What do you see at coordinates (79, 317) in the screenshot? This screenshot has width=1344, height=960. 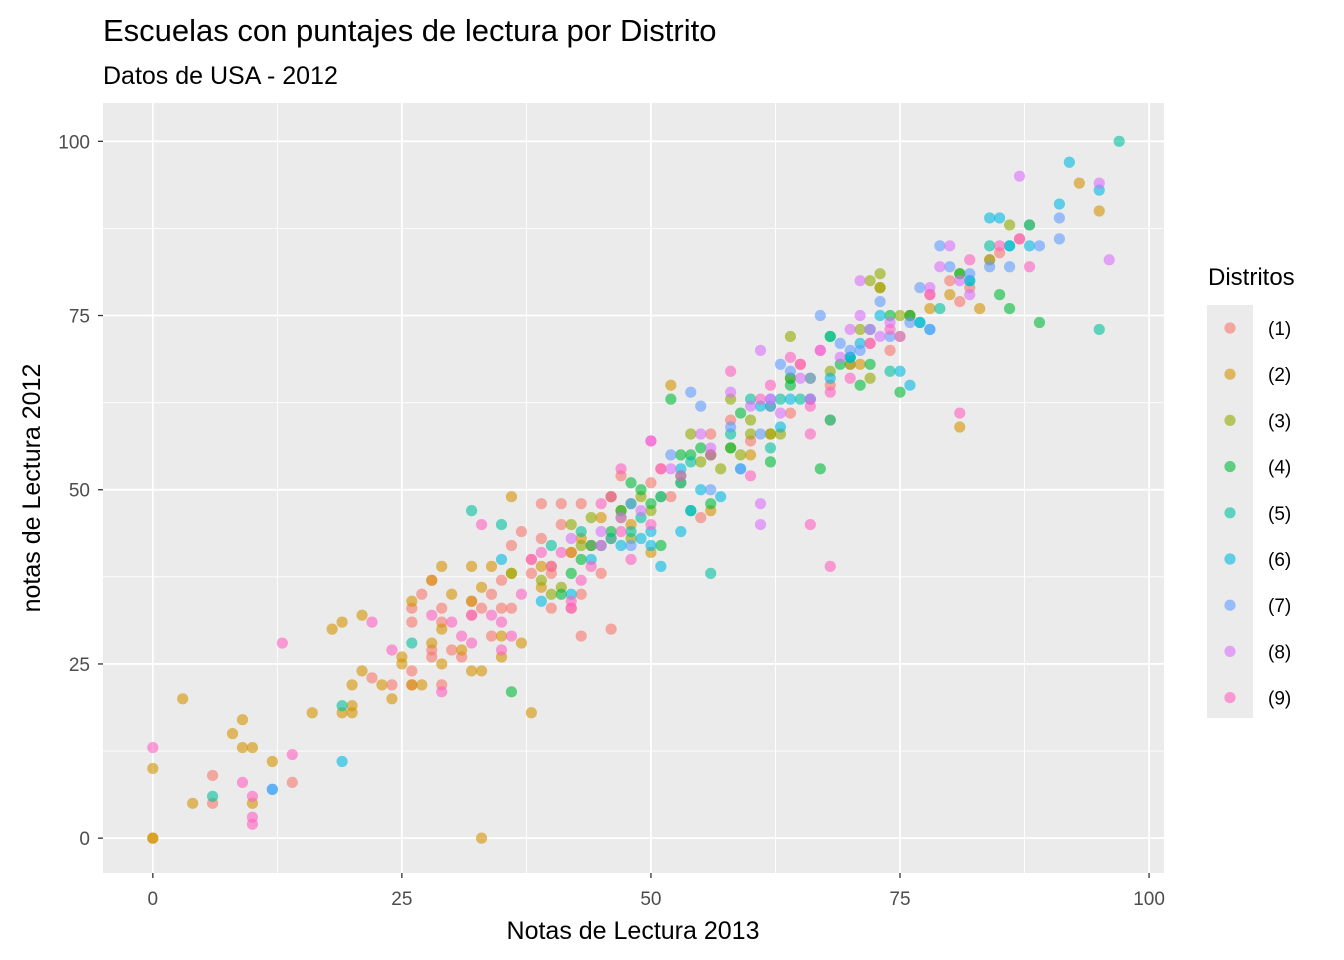 I see `y-tick-label: 75` at bounding box center [79, 317].